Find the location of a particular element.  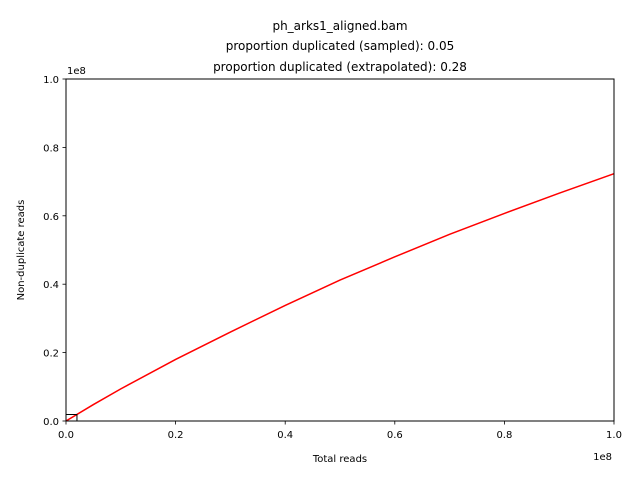

y-tick-label: 0.2 is located at coordinates (51, 354).